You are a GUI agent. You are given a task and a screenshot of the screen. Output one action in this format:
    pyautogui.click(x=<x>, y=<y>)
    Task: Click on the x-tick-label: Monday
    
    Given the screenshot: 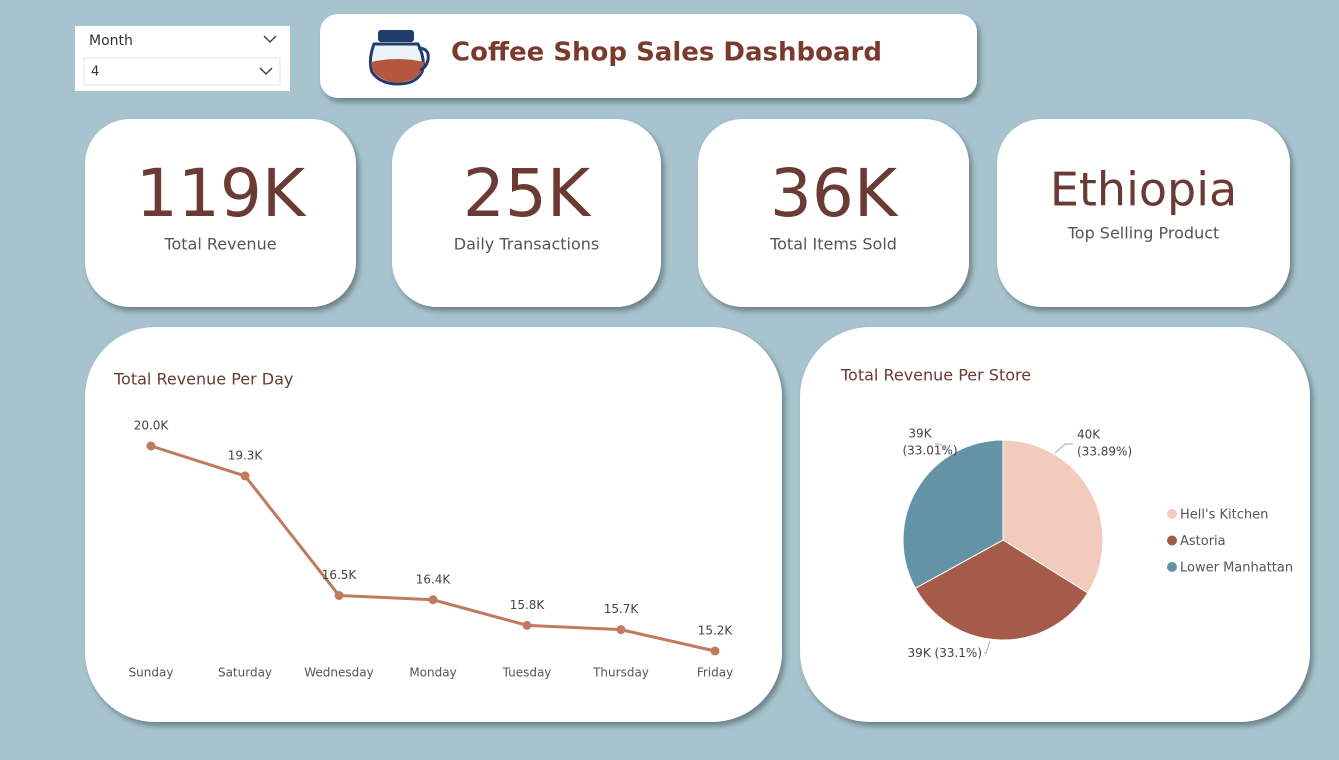 What is the action you would take?
    pyautogui.click(x=432, y=673)
    